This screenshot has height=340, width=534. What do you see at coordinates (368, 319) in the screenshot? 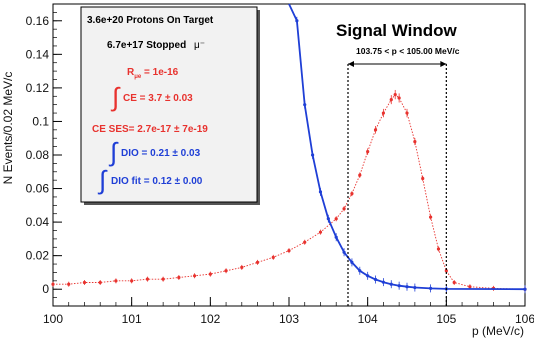
I see `x-tick-label: 104` at bounding box center [368, 319].